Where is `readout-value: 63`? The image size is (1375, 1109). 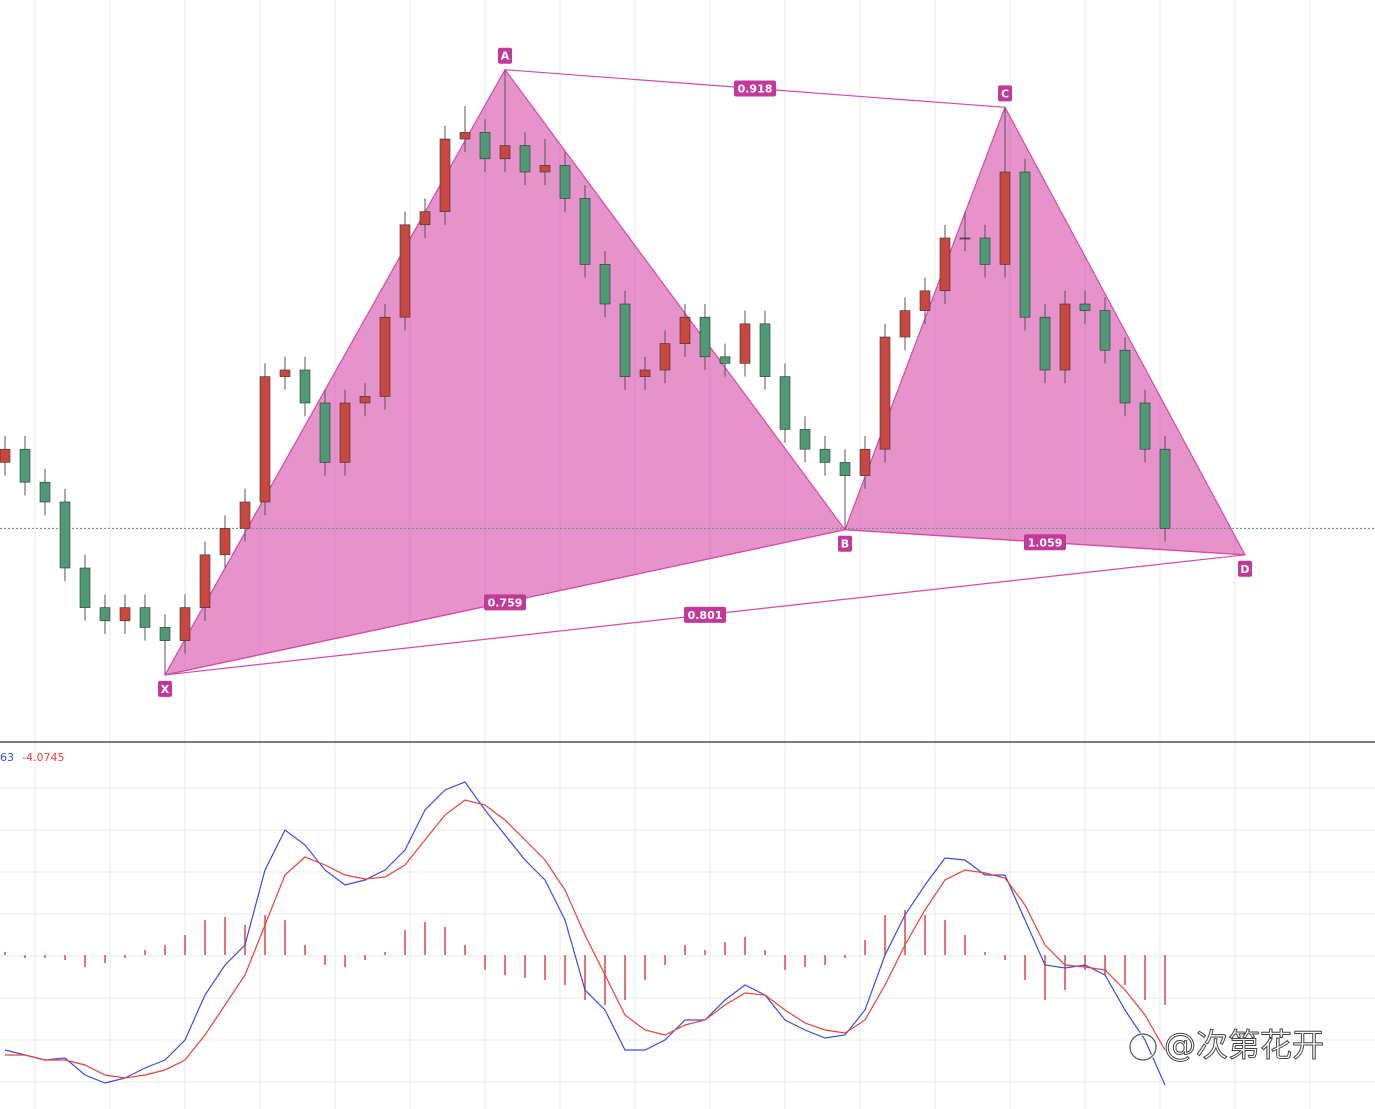 readout-value: 63 is located at coordinates (7, 757).